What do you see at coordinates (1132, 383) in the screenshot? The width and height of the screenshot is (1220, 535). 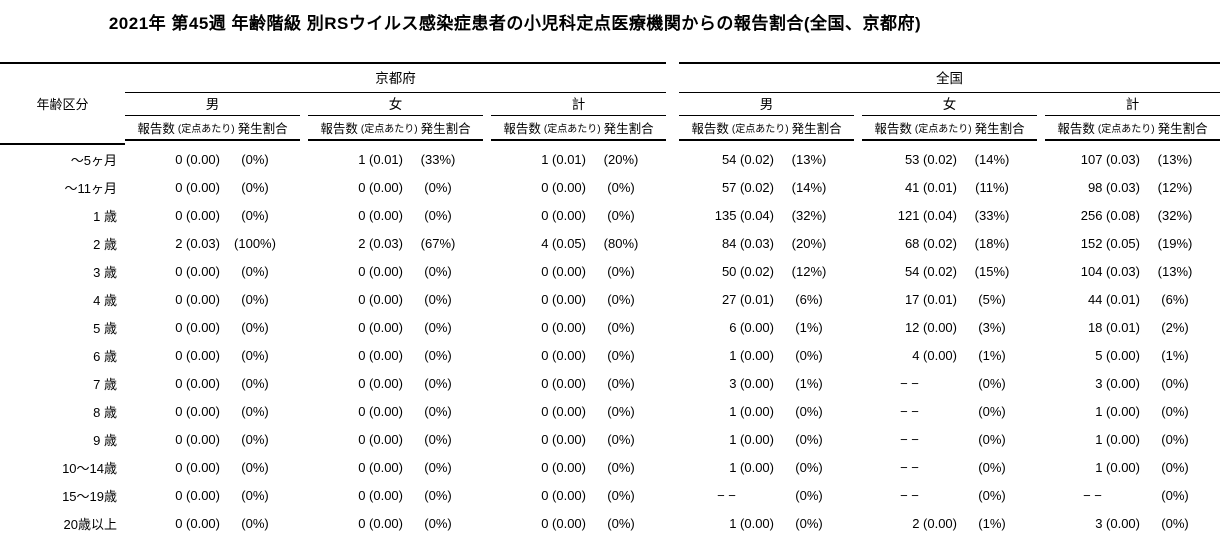 I see `data-cell: 3 (0.00) (0%)` at bounding box center [1132, 383].